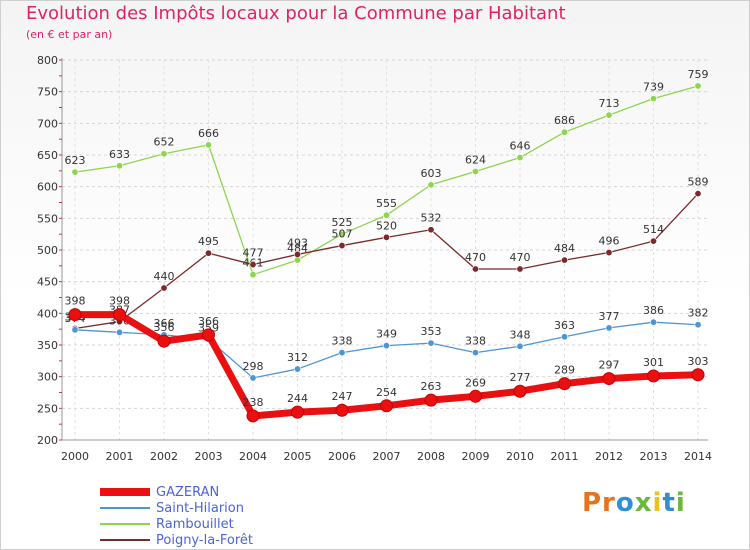  I want to click on x-tick-label: 2008, so click(431, 456).